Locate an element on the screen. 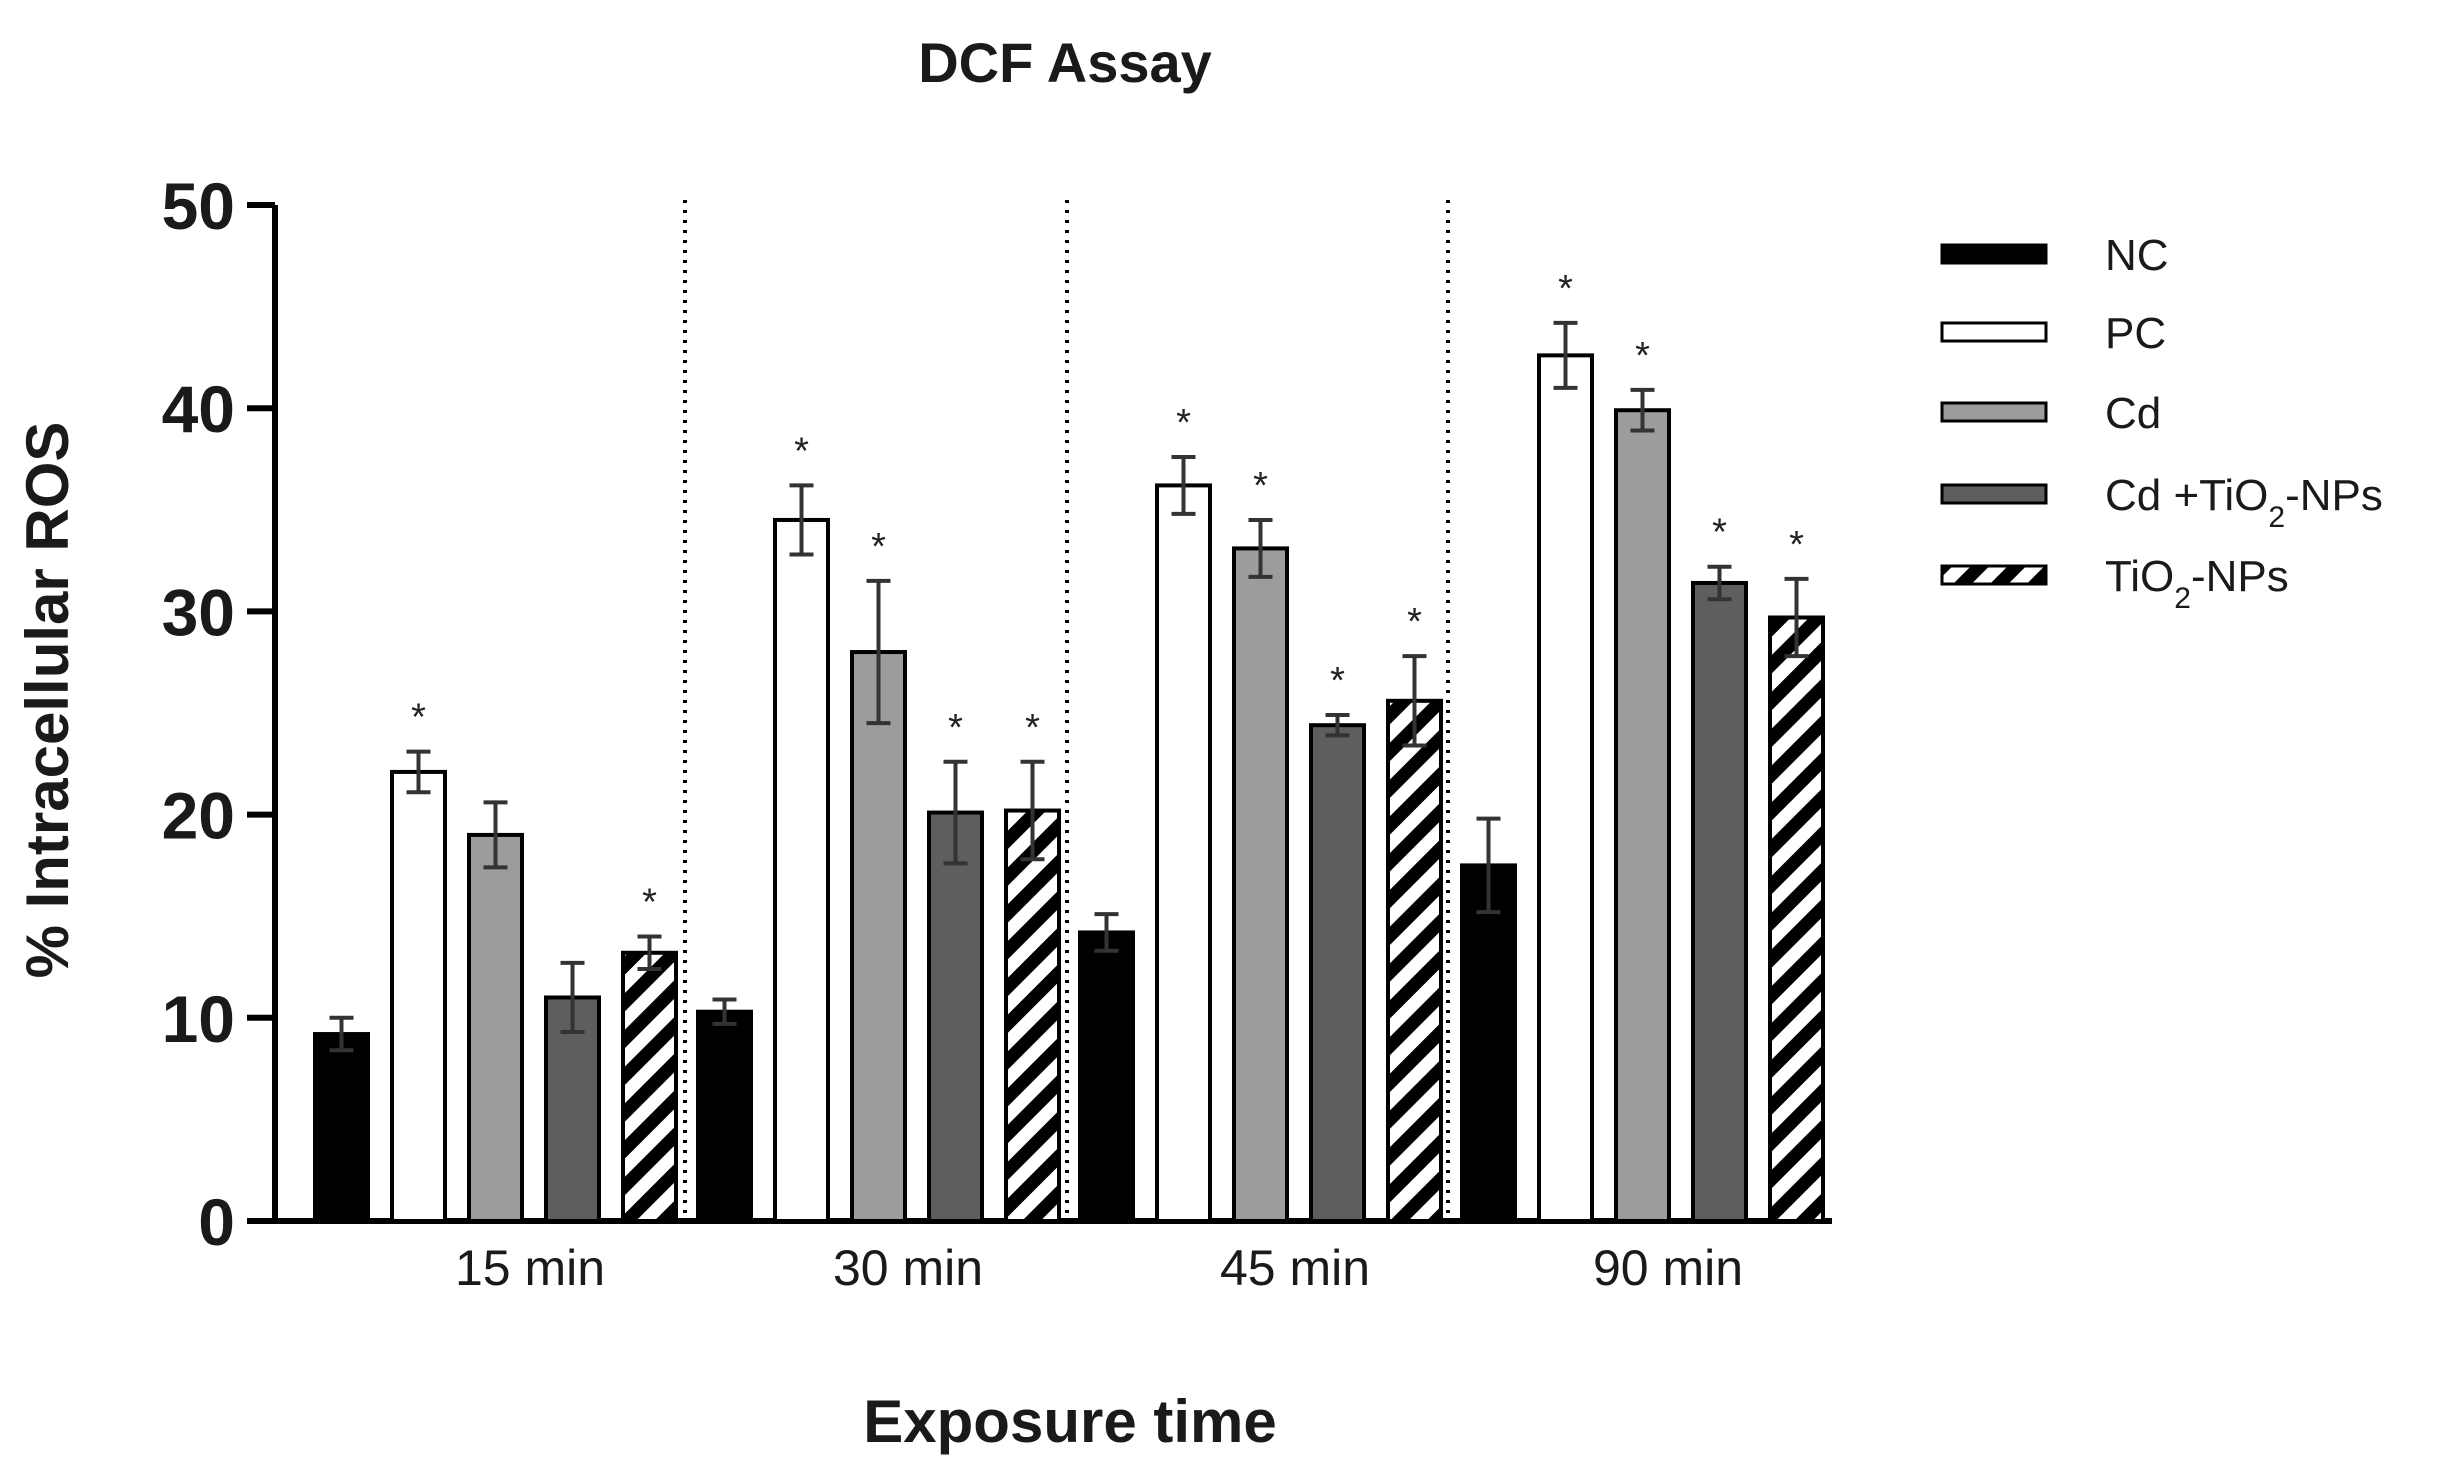  bar-pc-30min is located at coordinates (801, 870).